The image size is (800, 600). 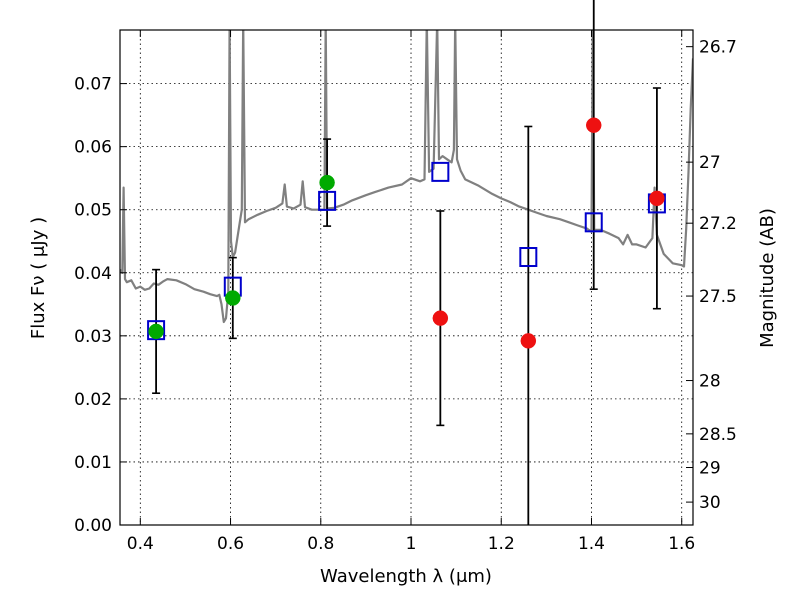 What do you see at coordinates (710, 468) in the screenshot?
I see `mag-tick-label: 29` at bounding box center [710, 468].